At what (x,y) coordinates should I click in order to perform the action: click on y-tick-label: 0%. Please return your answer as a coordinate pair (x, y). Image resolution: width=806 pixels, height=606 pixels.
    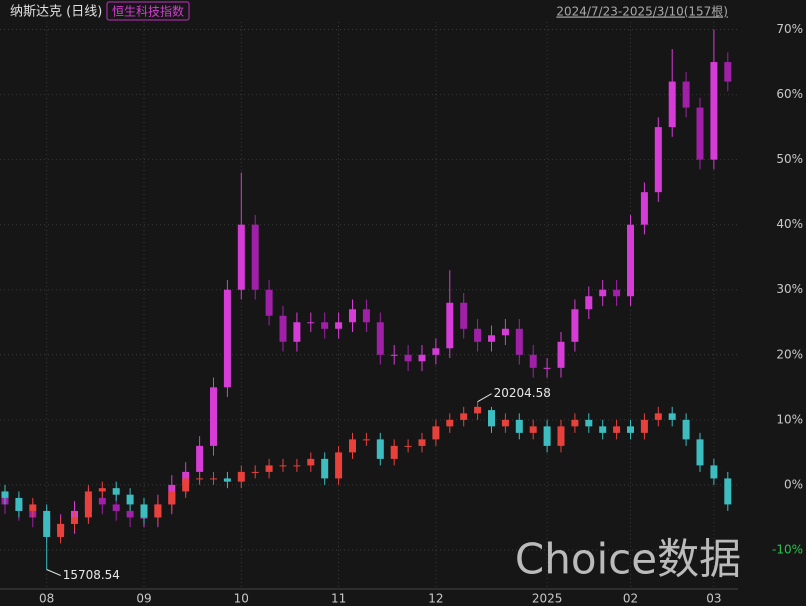
    Looking at the image, I should click on (793, 484).